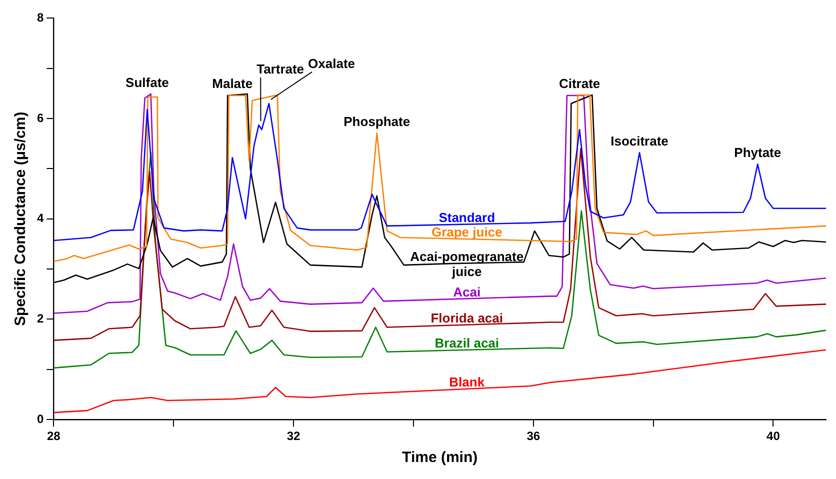  What do you see at coordinates (147, 82) in the screenshot?
I see `annotation: Sulfate` at bounding box center [147, 82].